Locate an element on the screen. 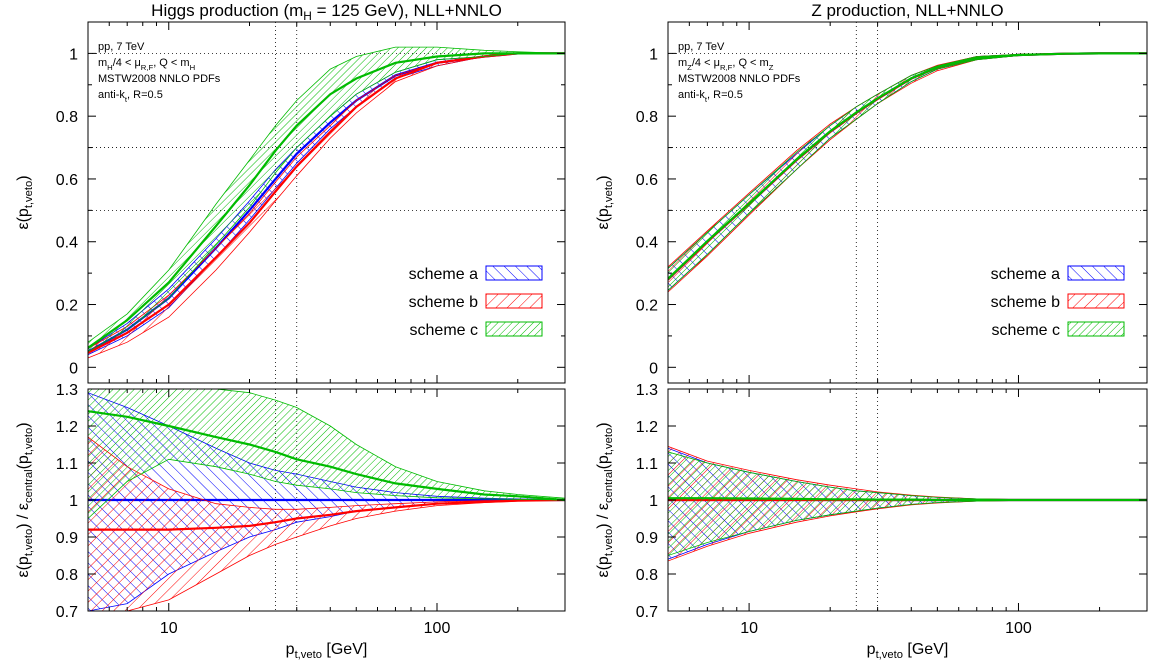 The image size is (1152, 666). annotation-text: mZ/4 < μR,F, Q < mZ is located at coordinates (726, 64).